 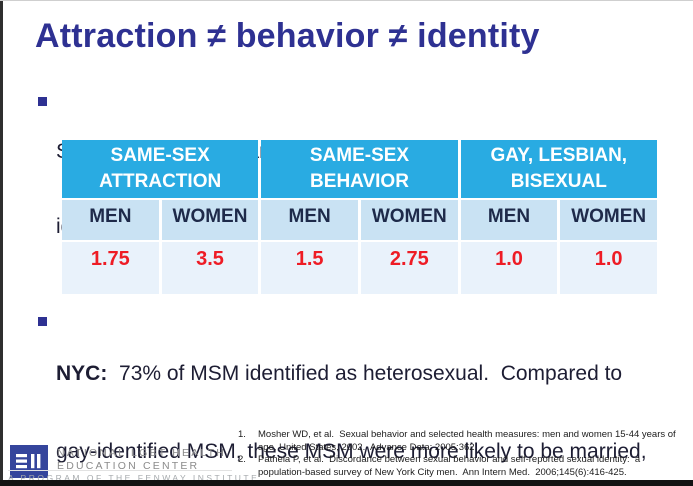 I want to click on window-left-edge, so click(x=1, y=243).